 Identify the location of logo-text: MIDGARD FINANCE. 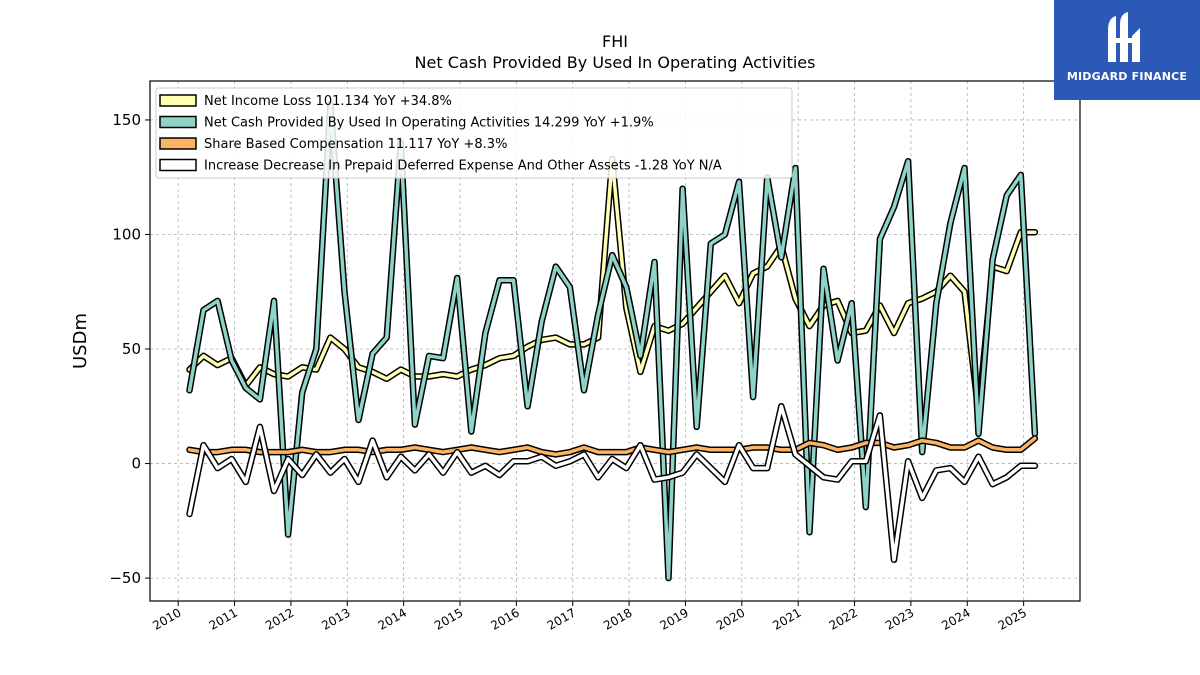
(1127, 76).